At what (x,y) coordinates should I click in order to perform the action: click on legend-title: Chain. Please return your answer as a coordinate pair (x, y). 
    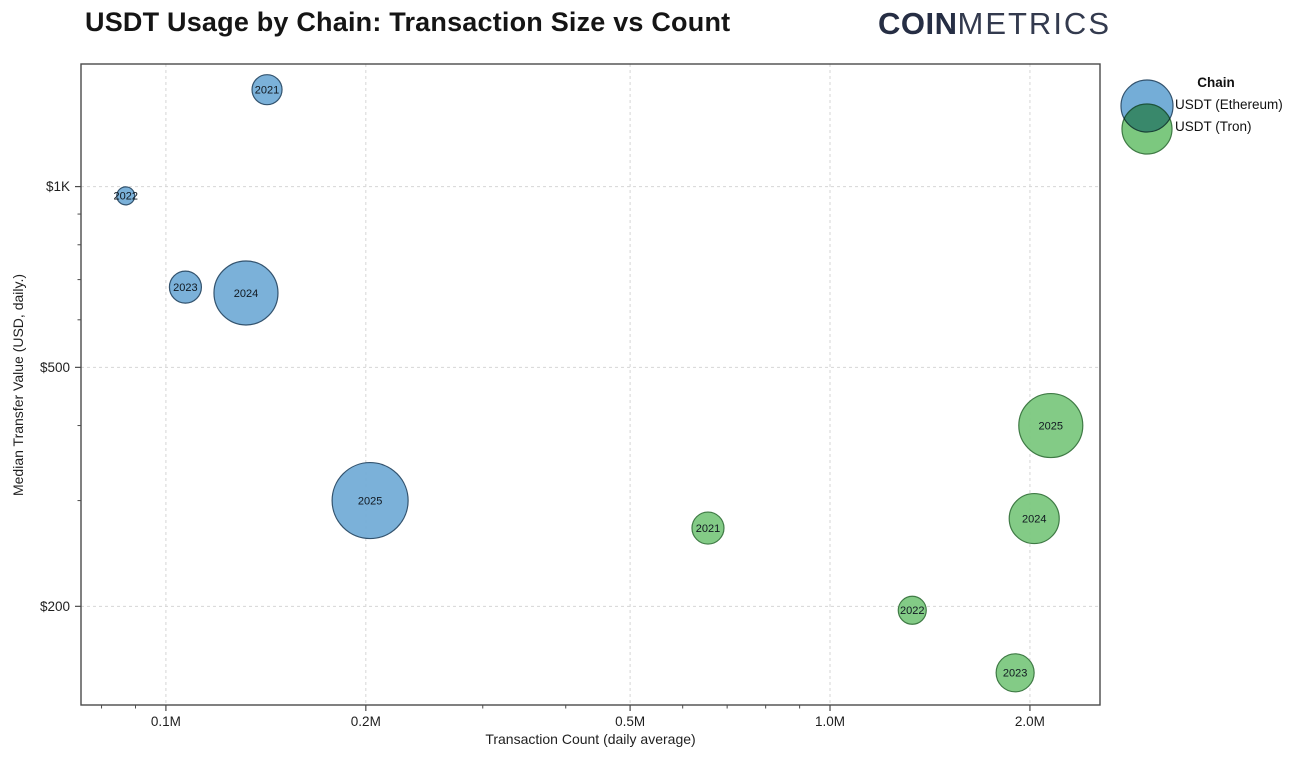
    Looking at the image, I should click on (1216, 82).